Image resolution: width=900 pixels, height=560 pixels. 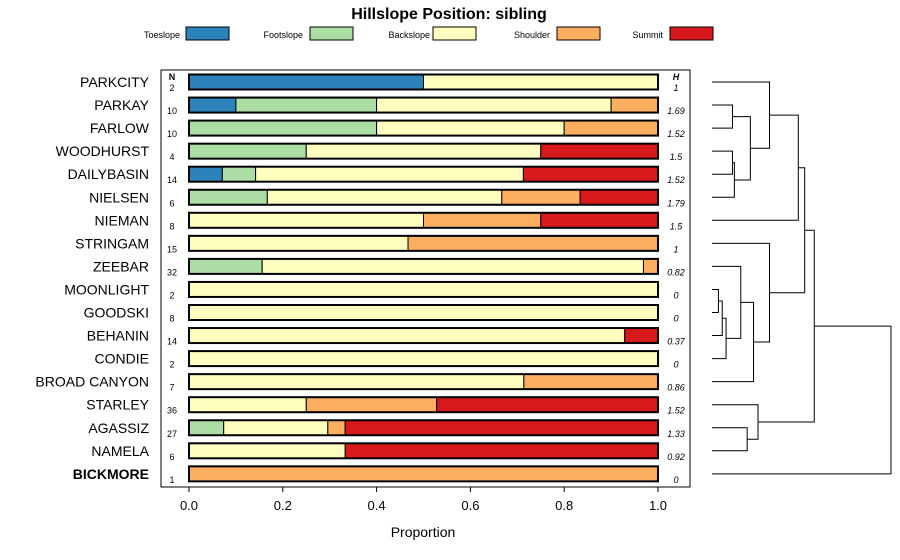 I want to click on h-value-nieman: 1.5, so click(x=677, y=226).